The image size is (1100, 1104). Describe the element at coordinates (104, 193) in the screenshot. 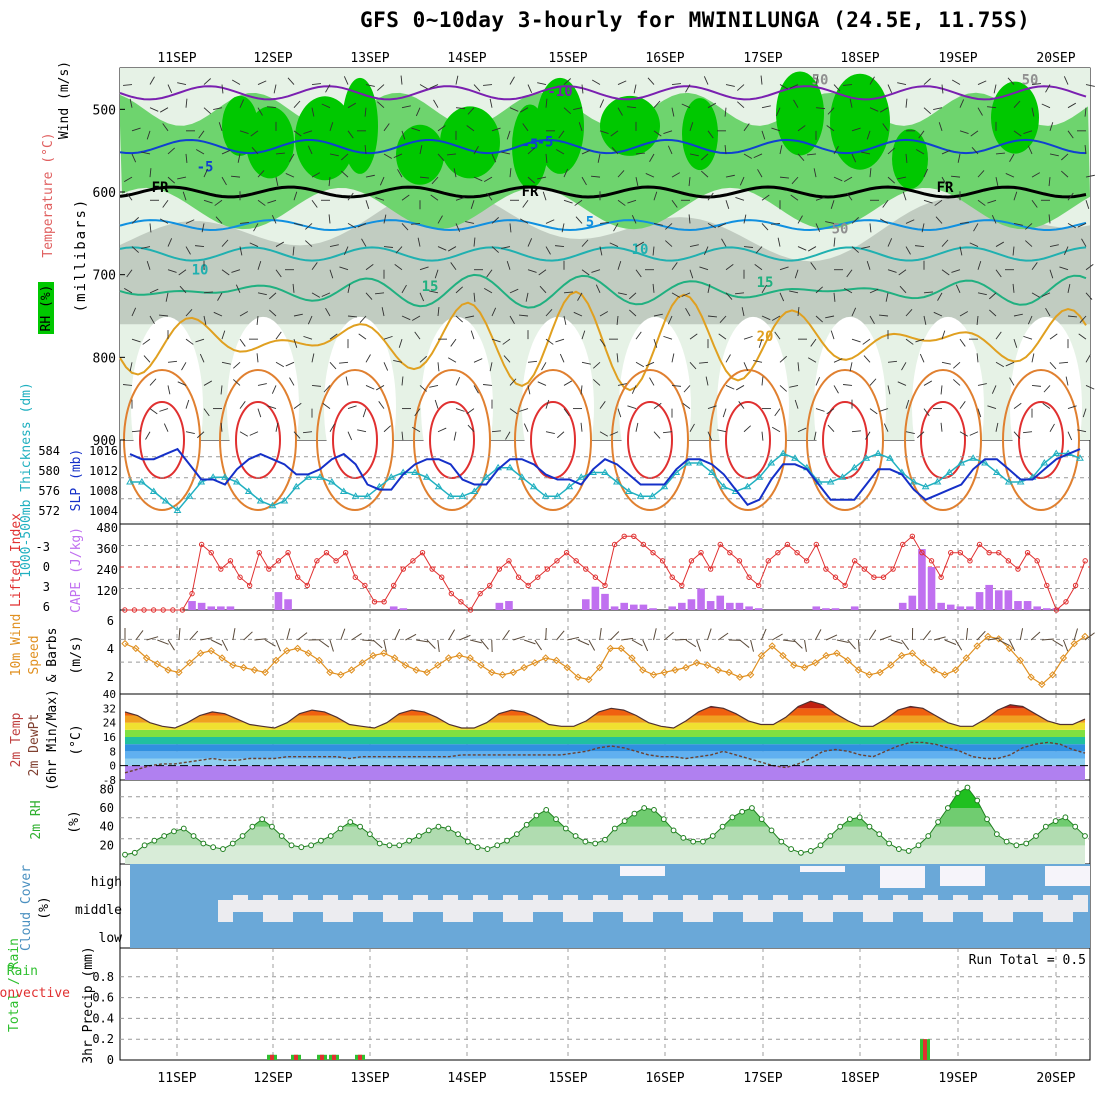

I see `y-tick-label: 600` at that location.